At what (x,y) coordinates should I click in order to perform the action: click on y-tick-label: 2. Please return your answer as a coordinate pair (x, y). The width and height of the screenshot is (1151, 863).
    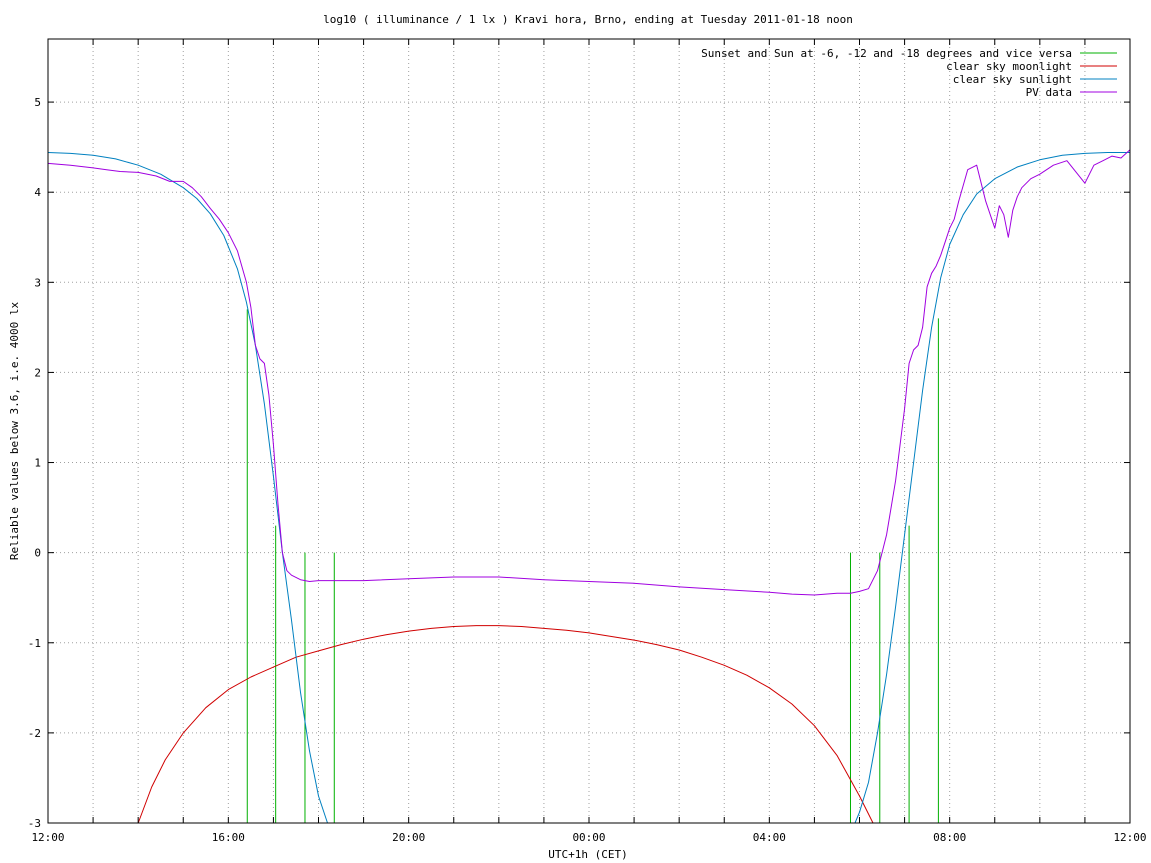
    Looking at the image, I should click on (37, 372).